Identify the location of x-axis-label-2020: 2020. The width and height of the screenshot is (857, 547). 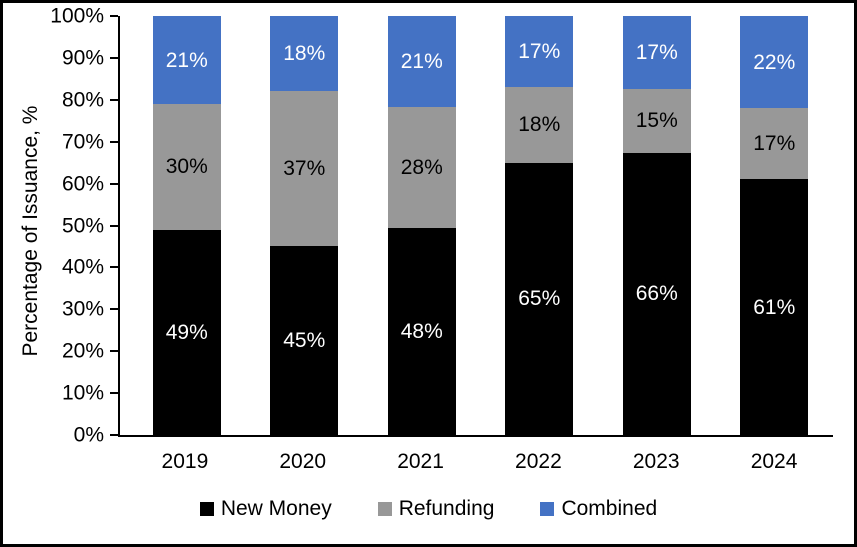
(303, 461).